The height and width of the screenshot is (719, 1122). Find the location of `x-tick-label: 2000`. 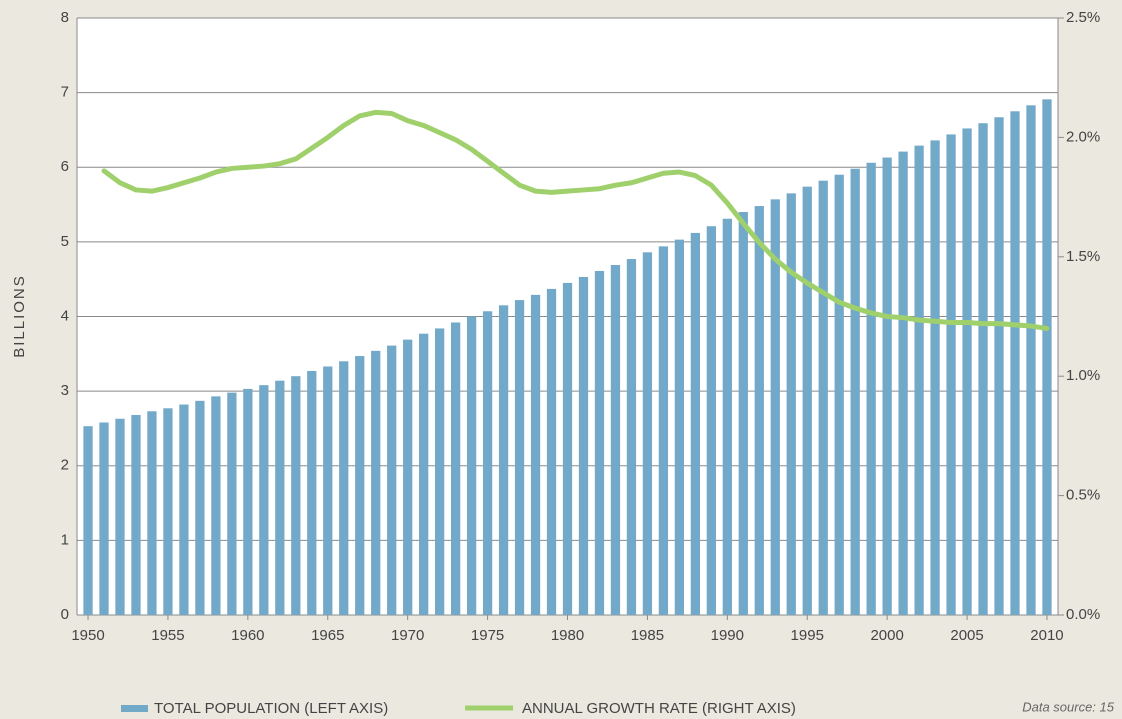

x-tick-label: 2000 is located at coordinates (886, 635).